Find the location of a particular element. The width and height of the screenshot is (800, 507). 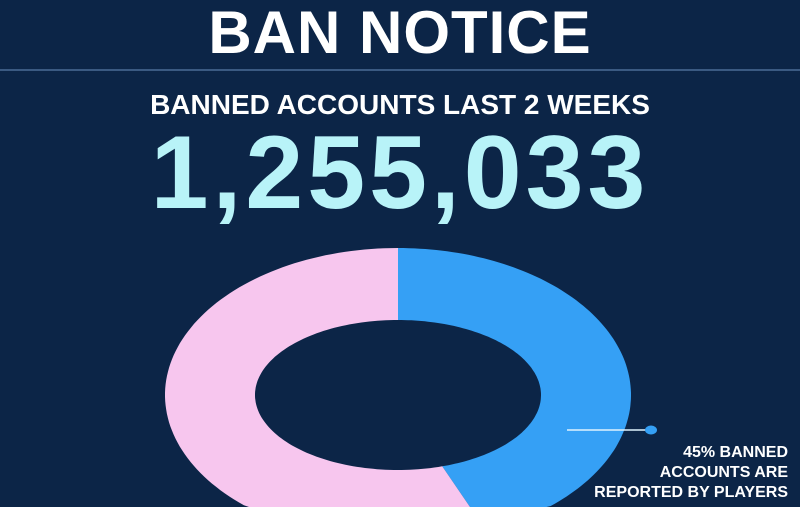

annotation-line-2: ACCOUNTS ARE is located at coordinates (723, 472).